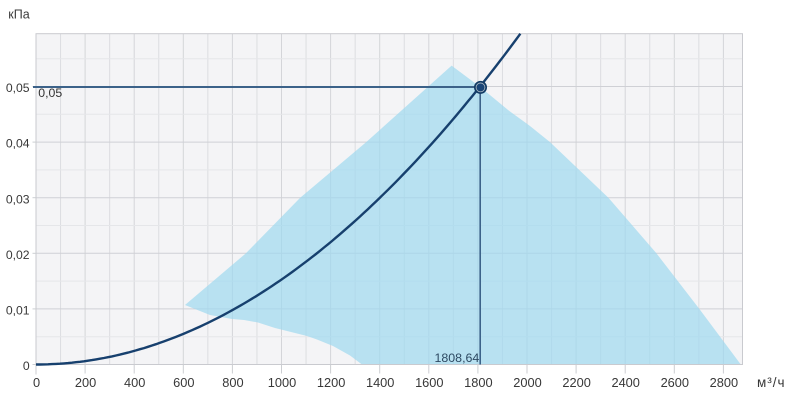 This screenshot has height=403, width=798. What do you see at coordinates (625, 382) in the screenshot?
I see `svg-text: 2400` at bounding box center [625, 382].